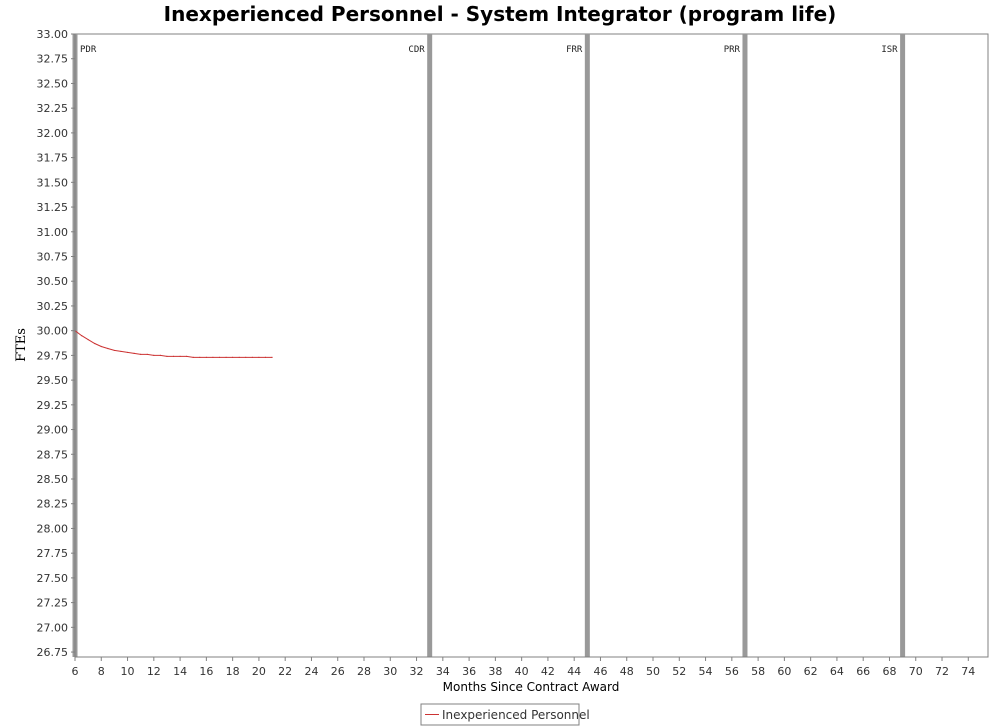  What do you see at coordinates (53, 257) in the screenshot?
I see `y-tick-label: 30.75` at bounding box center [53, 257].